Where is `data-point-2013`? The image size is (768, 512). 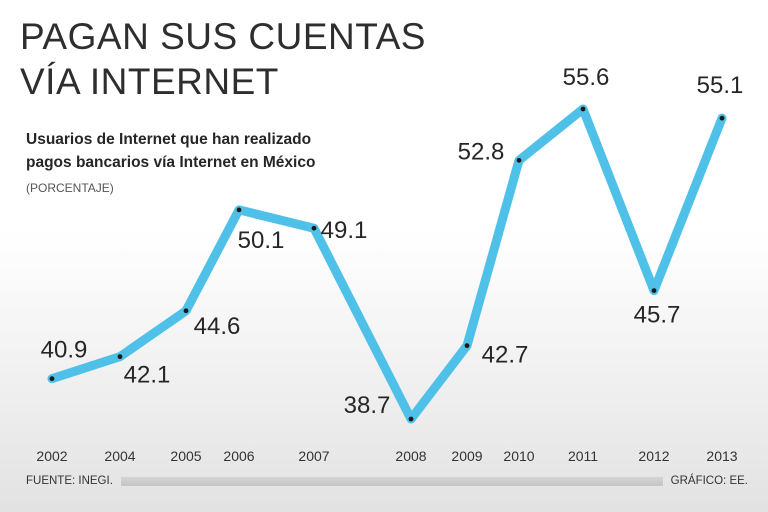
data-point-2013 is located at coordinates (722, 118).